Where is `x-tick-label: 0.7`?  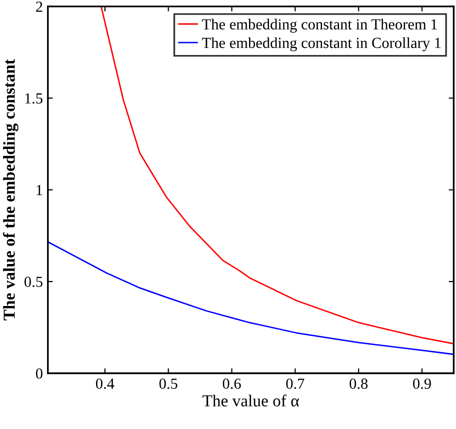 x-tick-label: 0.7 is located at coordinates (295, 383).